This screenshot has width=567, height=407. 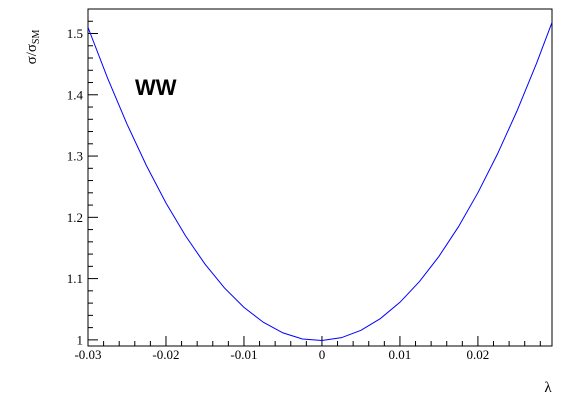 What do you see at coordinates (281, 354) in the screenshot?
I see `x-axis-tick-labels: -0.03 -0.02 -0.01 0 0.01 0.02` at bounding box center [281, 354].